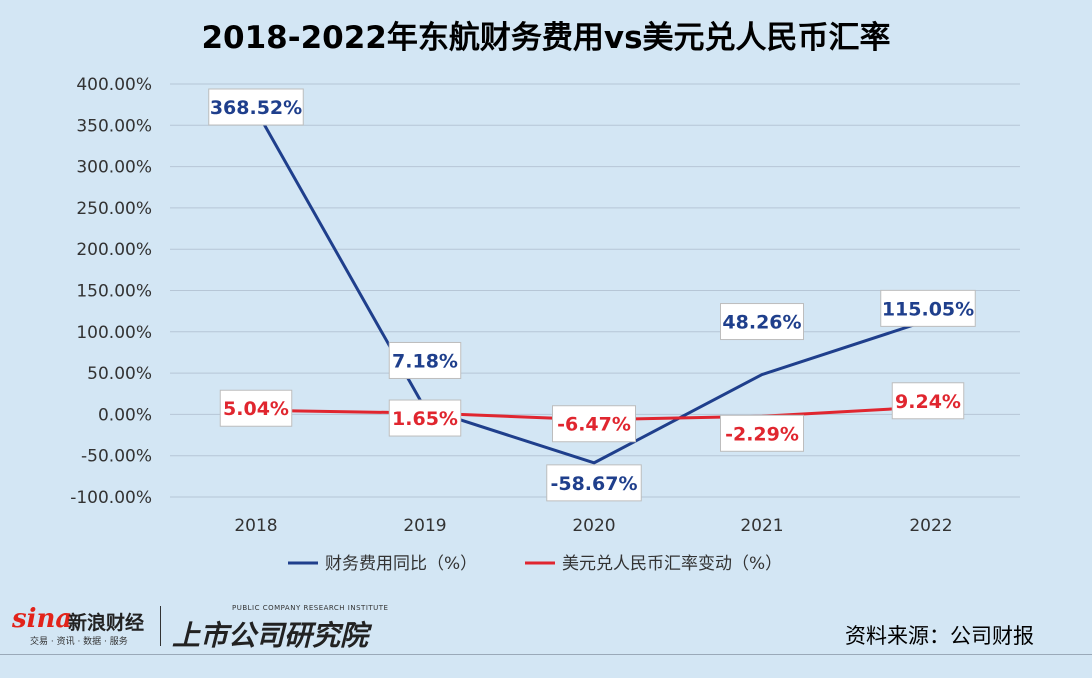 The width and height of the screenshot is (1092, 678). I want to click on footer-divider, so click(546, 654).